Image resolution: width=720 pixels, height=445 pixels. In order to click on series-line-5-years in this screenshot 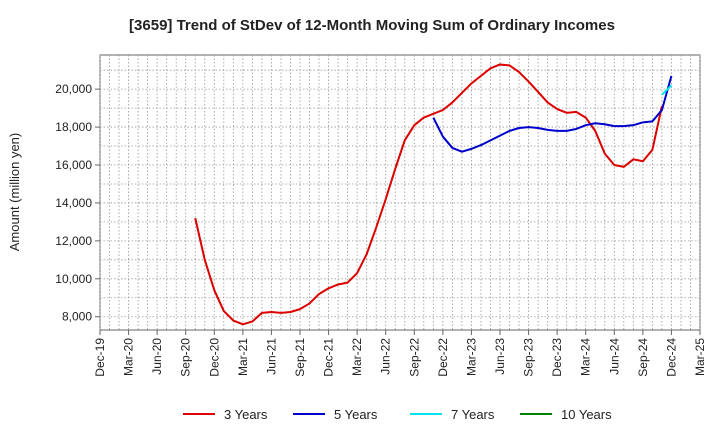, I will do `click(552, 114)`.